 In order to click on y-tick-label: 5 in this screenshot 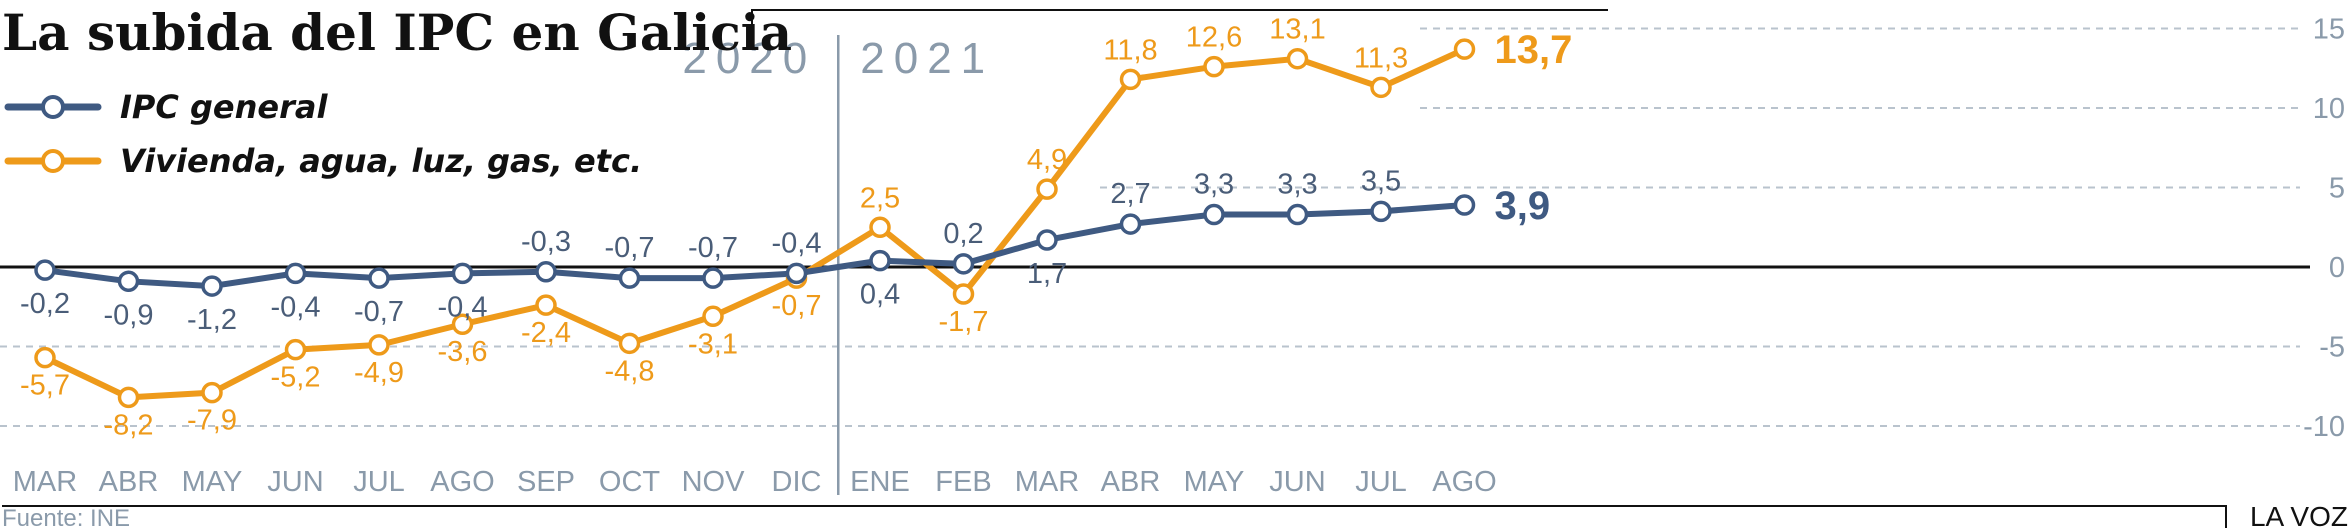, I will do `click(2337, 189)`.